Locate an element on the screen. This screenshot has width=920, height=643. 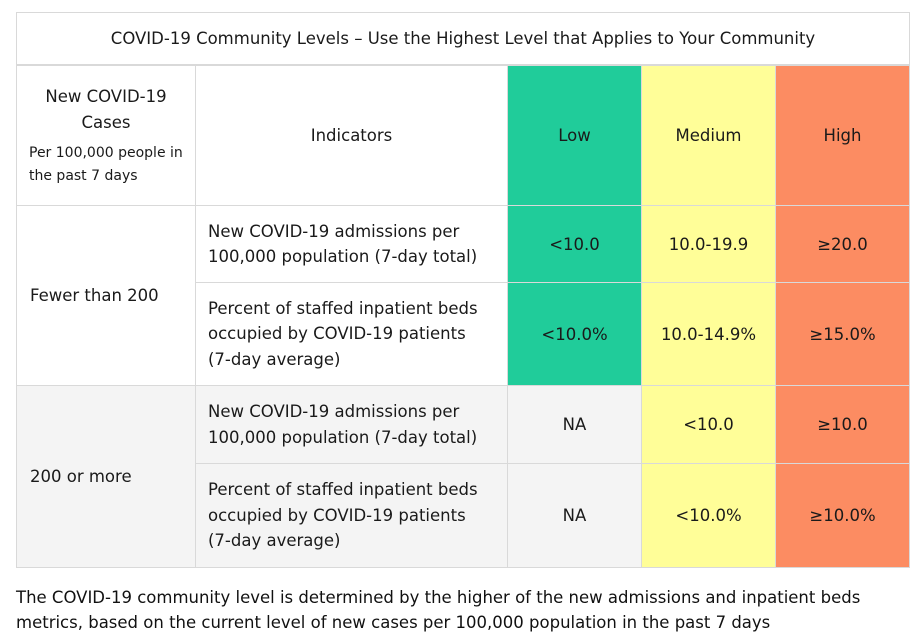
header-medium: Medium is located at coordinates (708, 135).